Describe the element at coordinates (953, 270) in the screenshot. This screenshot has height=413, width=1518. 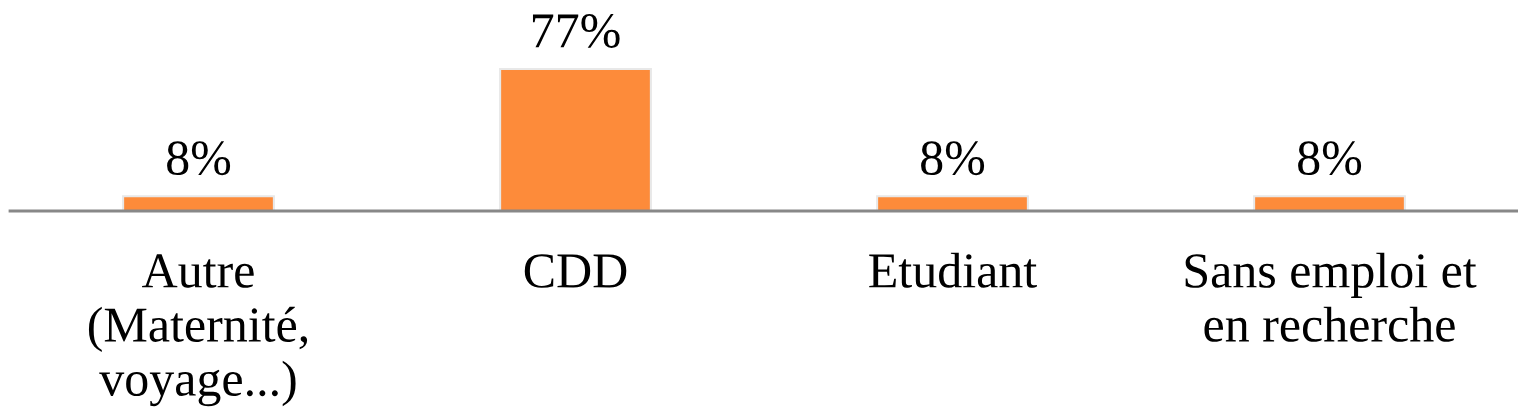
I see `x-tick-label: Etudiant` at that location.